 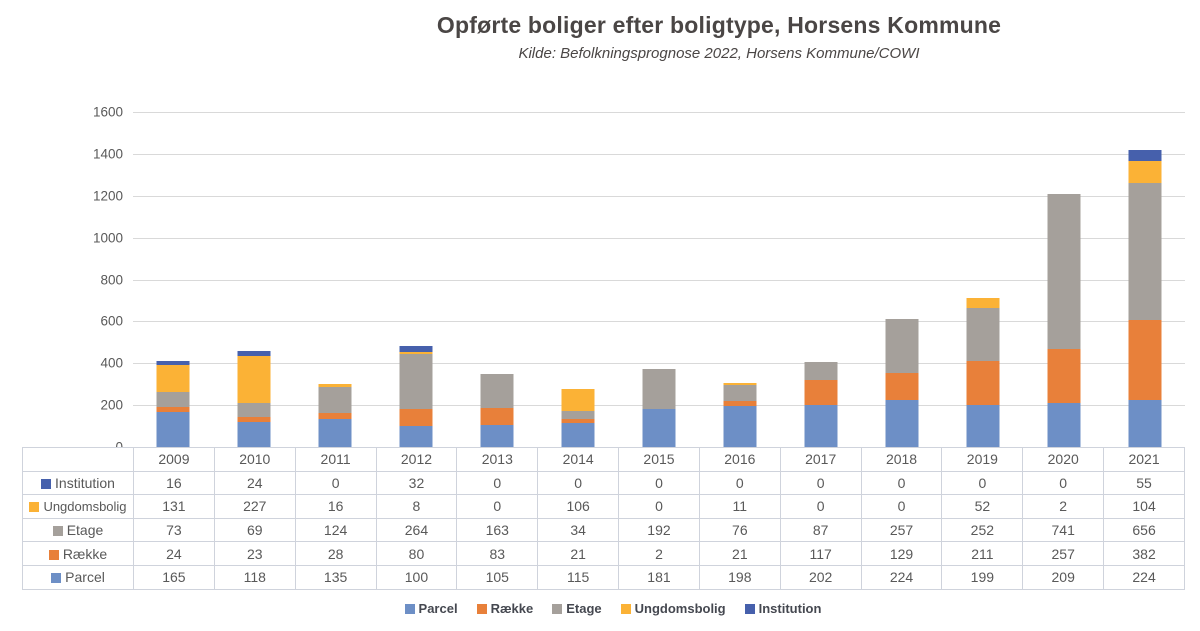 I want to click on value-cell: 227, so click(x=254, y=506).